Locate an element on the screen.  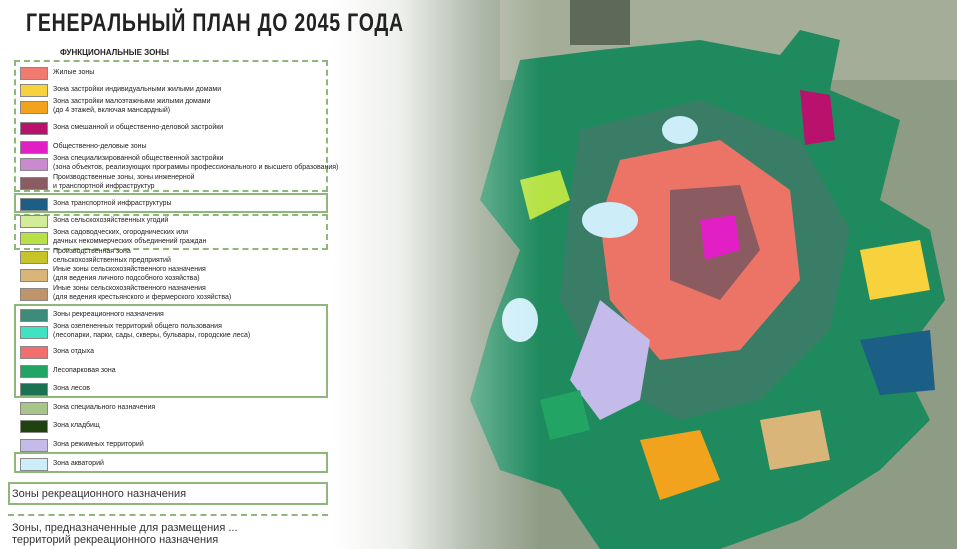
legend-label-line: Зона акваторий is located at coordinates (78, 463).